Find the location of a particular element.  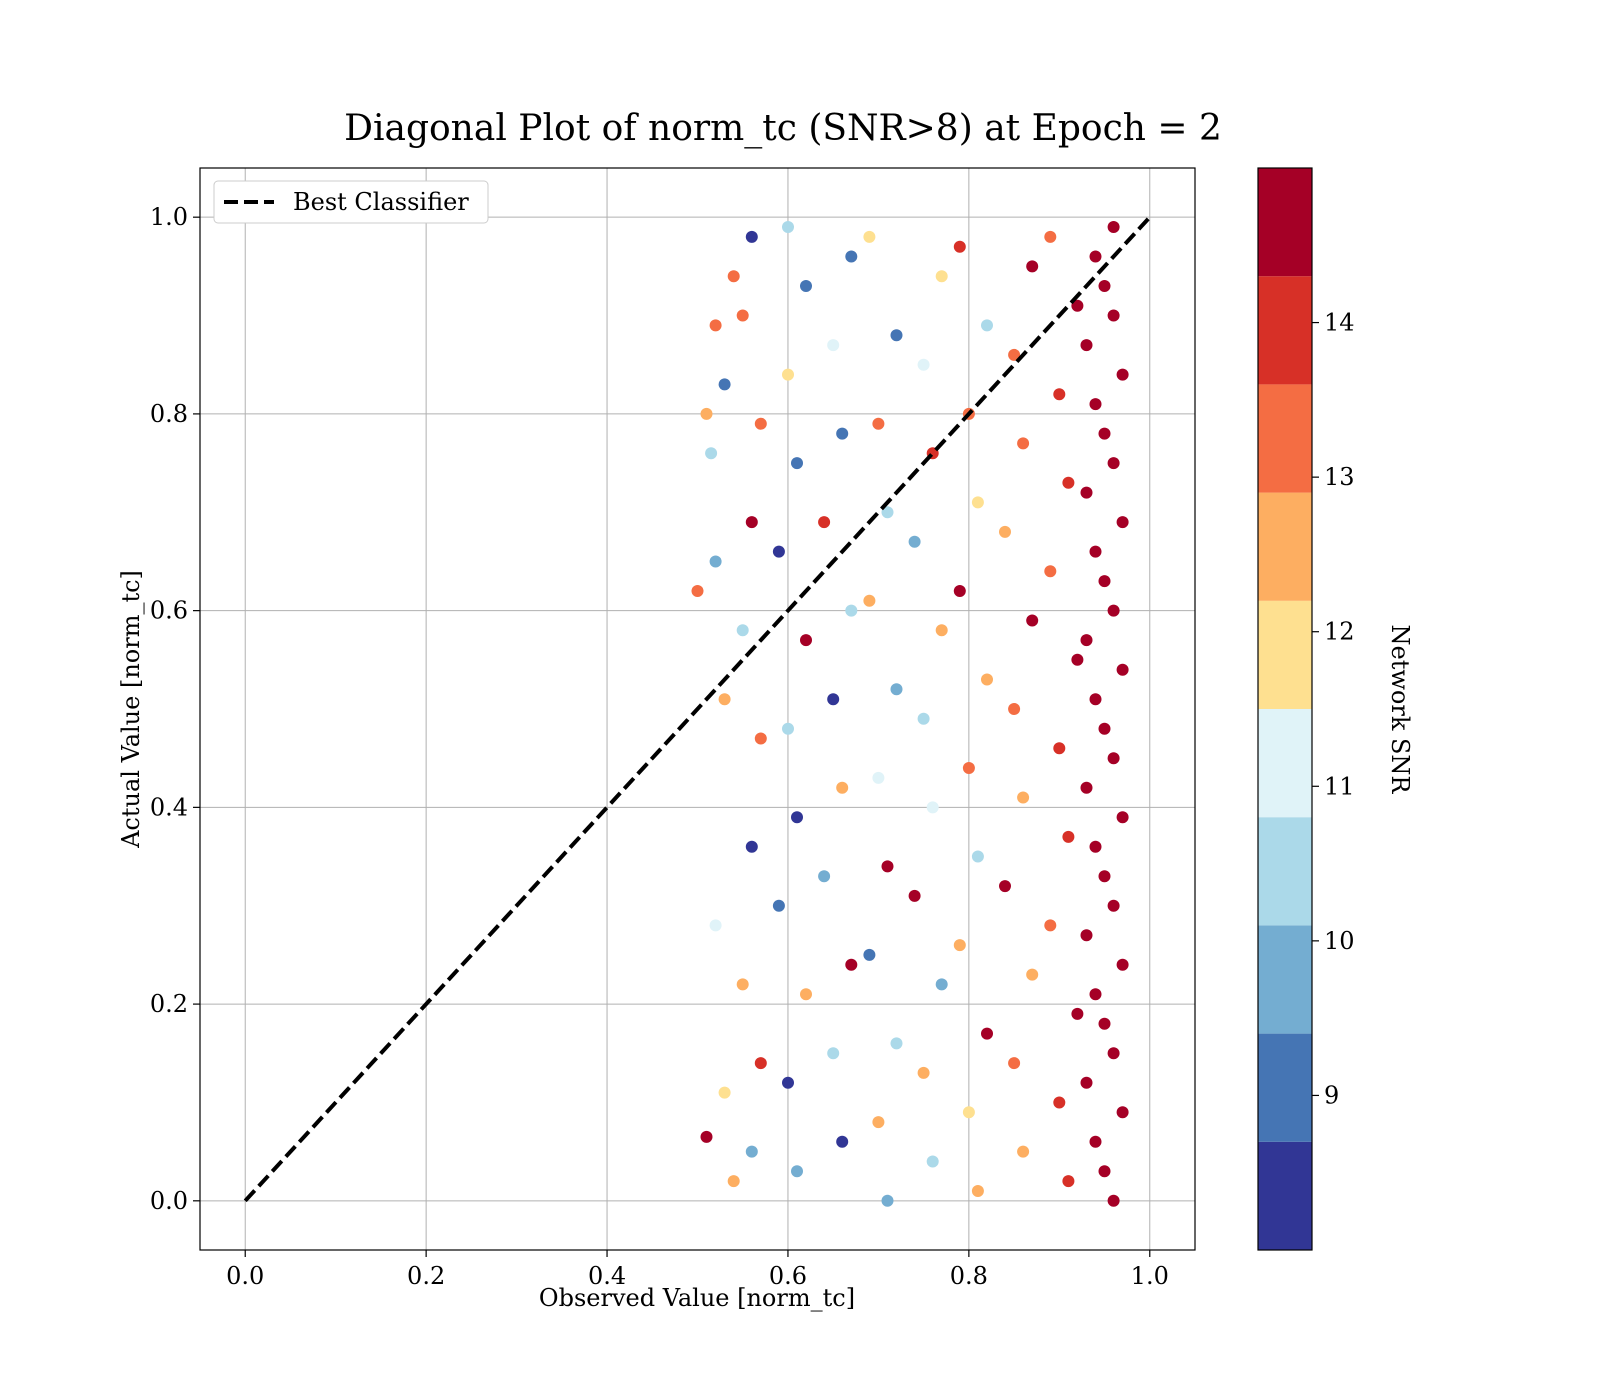

y-tick-label: 0.6 is located at coordinates (169, 611).